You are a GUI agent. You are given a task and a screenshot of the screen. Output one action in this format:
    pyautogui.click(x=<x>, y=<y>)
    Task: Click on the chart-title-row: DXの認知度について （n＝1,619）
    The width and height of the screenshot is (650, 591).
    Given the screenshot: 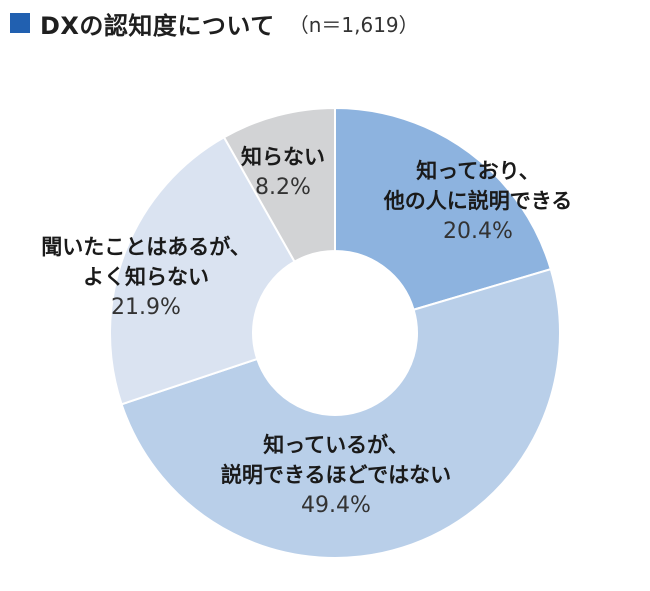 What is the action you would take?
    pyautogui.click(x=214, y=23)
    